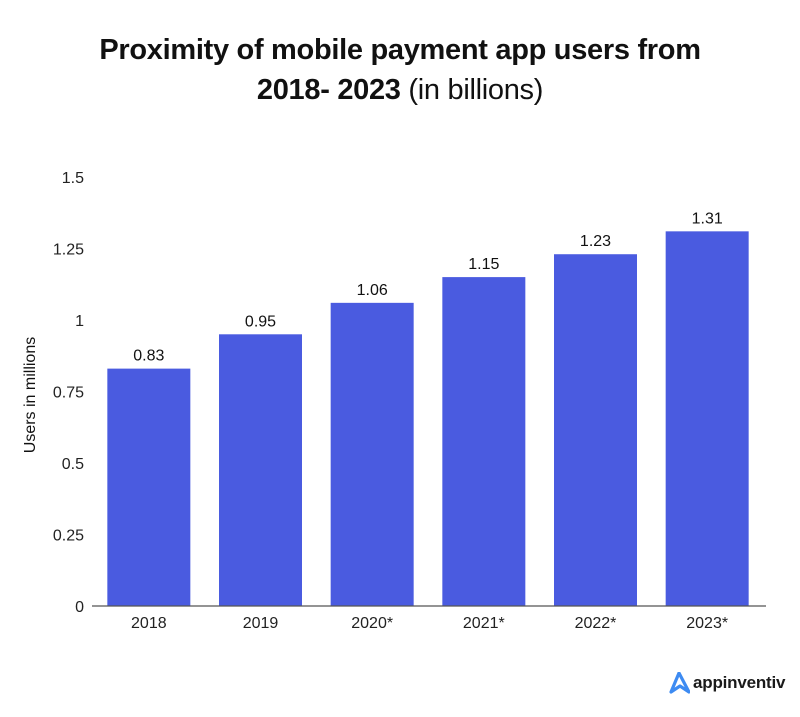 The width and height of the screenshot is (800, 717). Describe the element at coordinates (261, 623) in the screenshot. I see `x-tick-label: 2019` at that location.